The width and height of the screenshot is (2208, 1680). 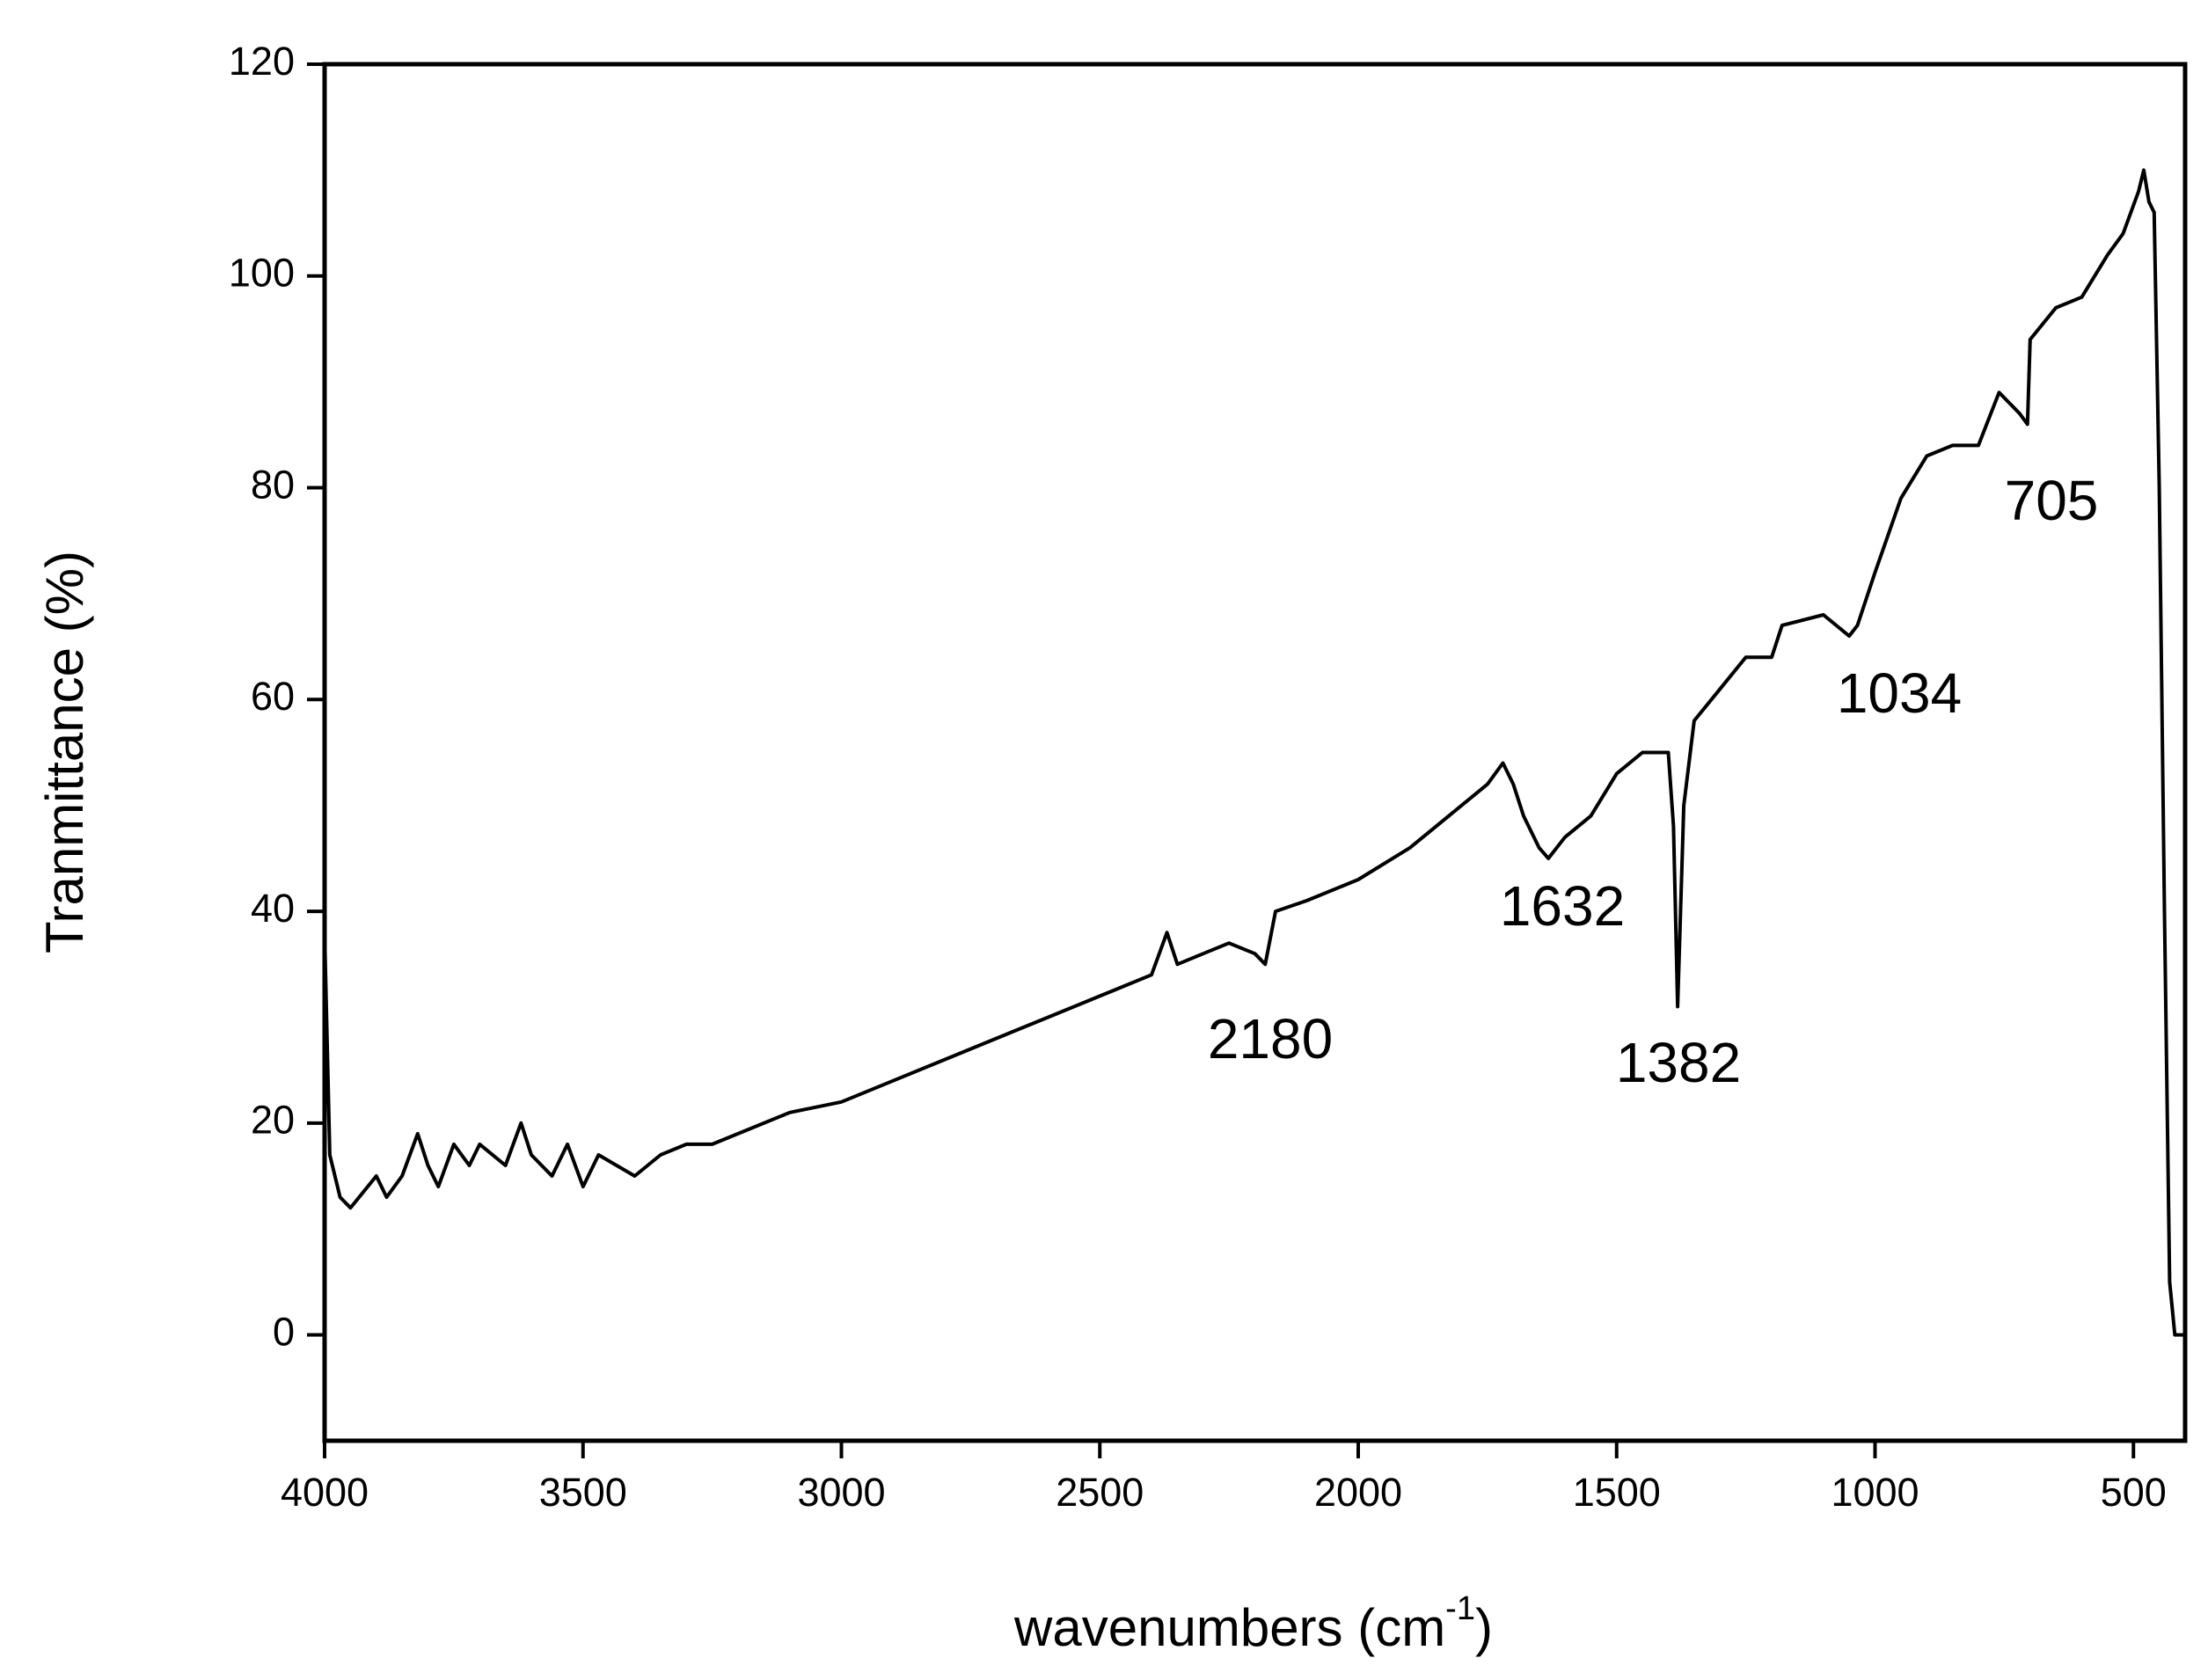 What do you see at coordinates (325, 1492) in the screenshot?
I see `x-tick-label: 4000` at bounding box center [325, 1492].